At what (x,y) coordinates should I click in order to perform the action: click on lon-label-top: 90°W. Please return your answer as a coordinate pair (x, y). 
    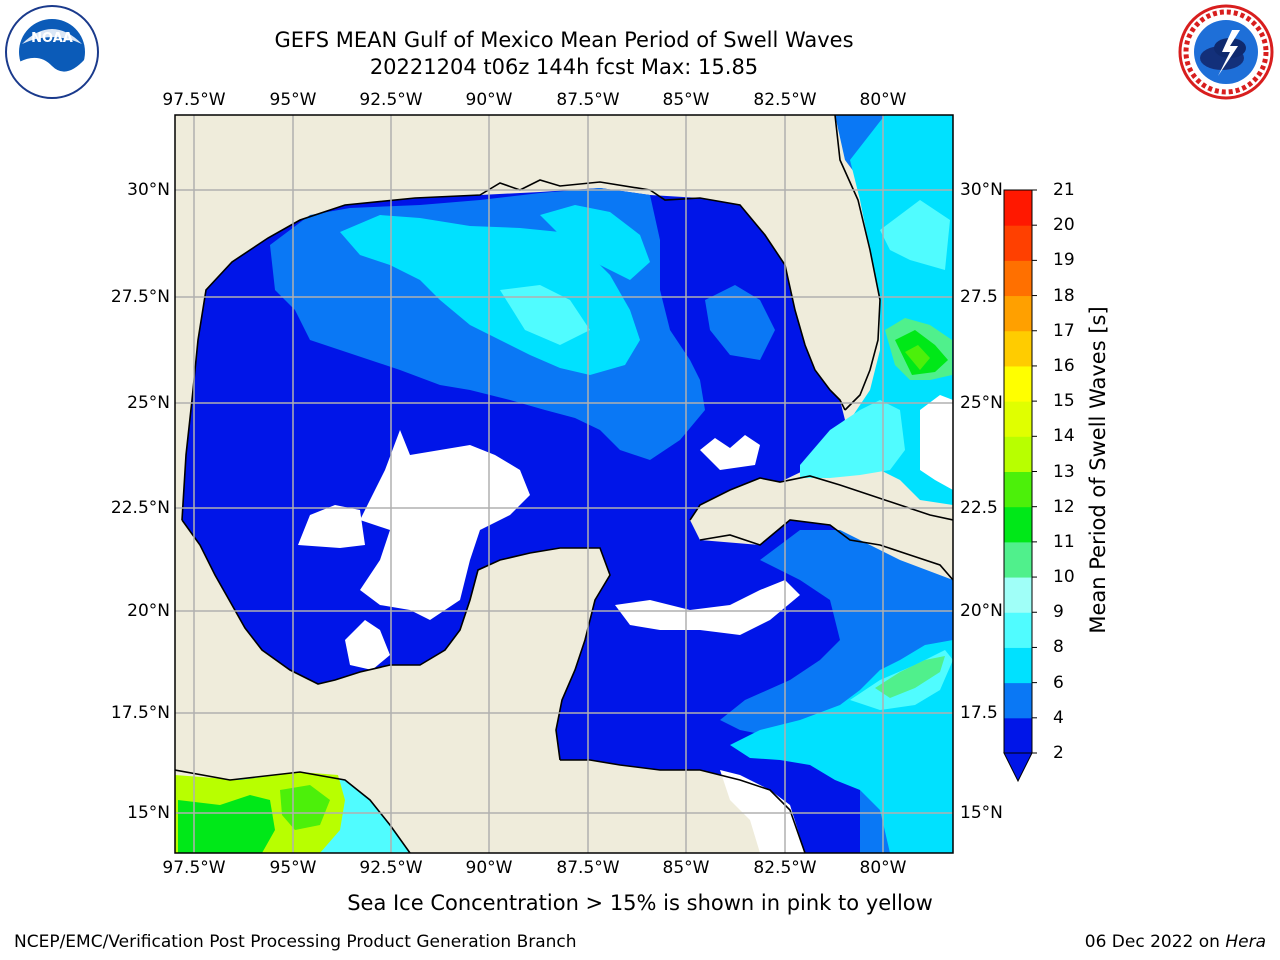
    Looking at the image, I should click on (489, 100).